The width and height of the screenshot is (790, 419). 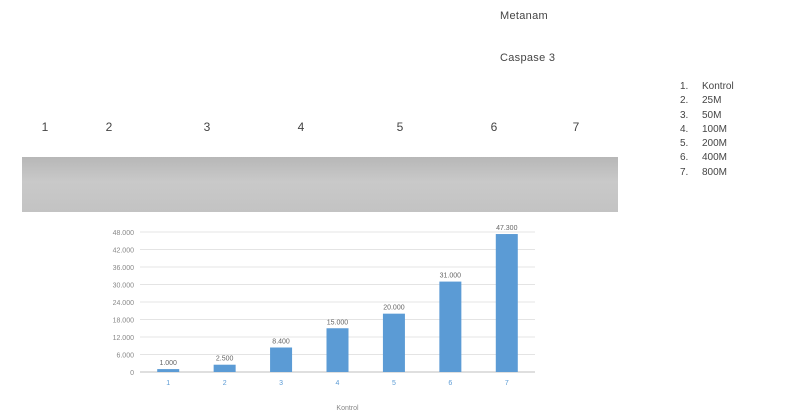 What do you see at coordinates (281, 342) in the screenshot?
I see `data-label: 8.400` at bounding box center [281, 342].